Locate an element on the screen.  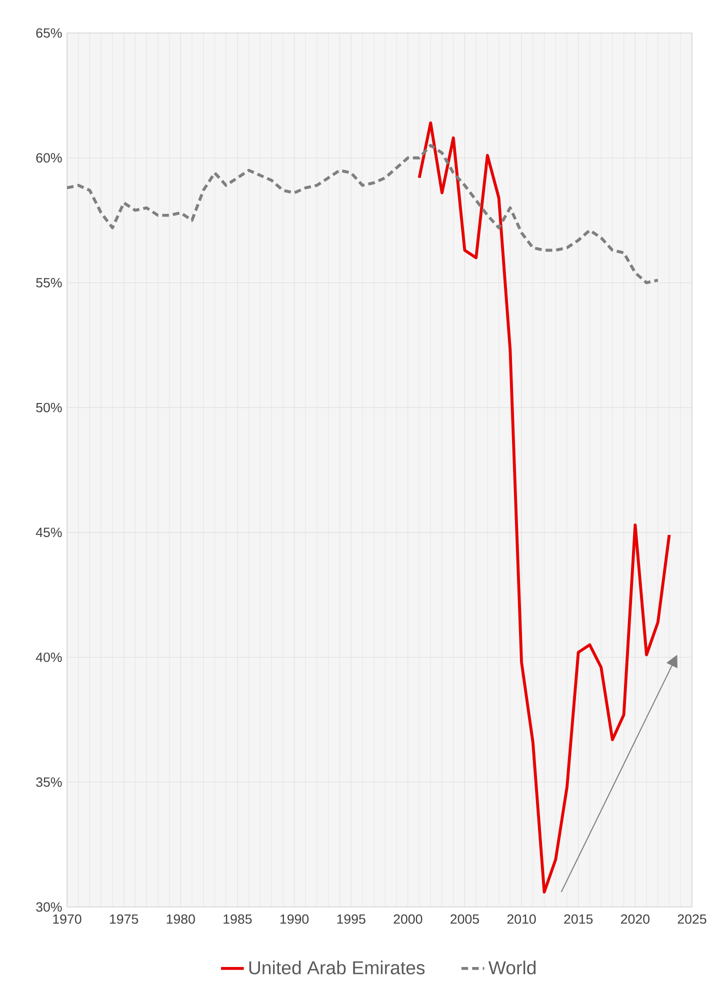
x-tick-label: 2015 is located at coordinates (578, 919).